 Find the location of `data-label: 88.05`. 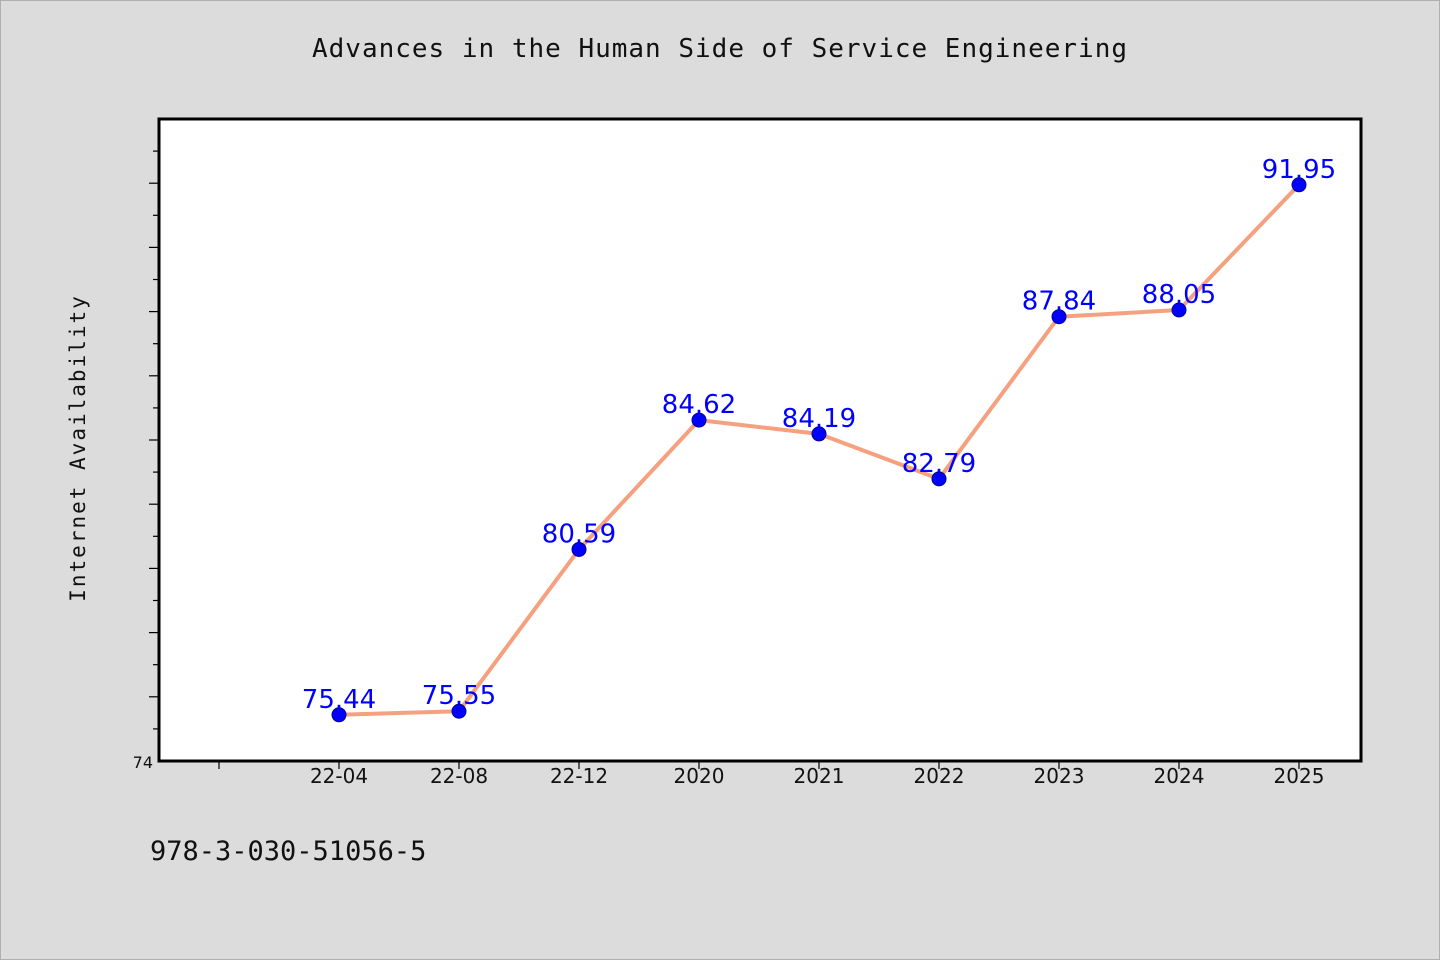

data-label: 88.05 is located at coordinates (1179, 295).